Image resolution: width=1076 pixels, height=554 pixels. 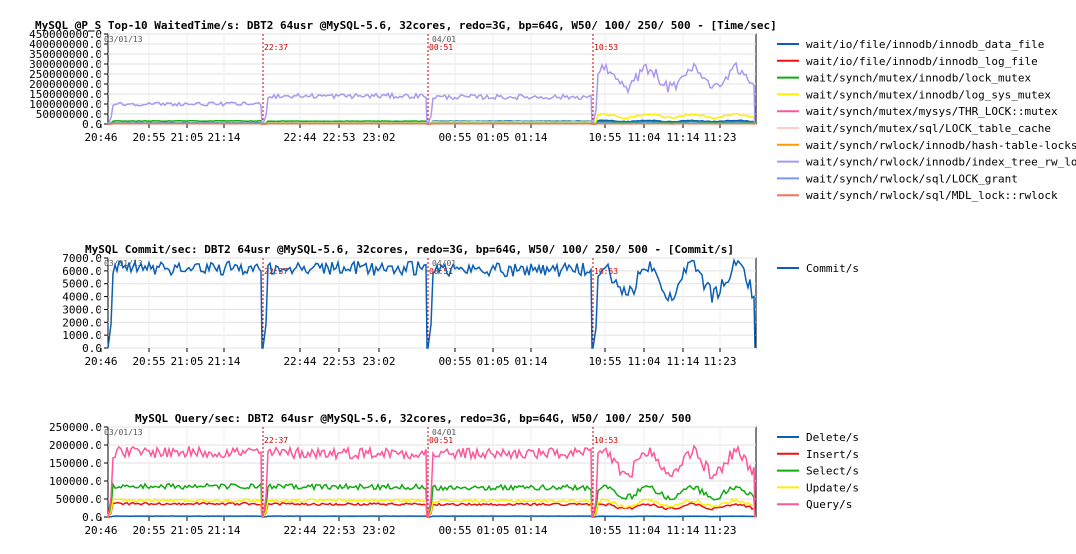 What do you see at coordinates (912, 178) in the screenshot?
I see `legend-label: wait/synch/rwlock/sql/LOCK_grant` at bounding box center [912, 178].